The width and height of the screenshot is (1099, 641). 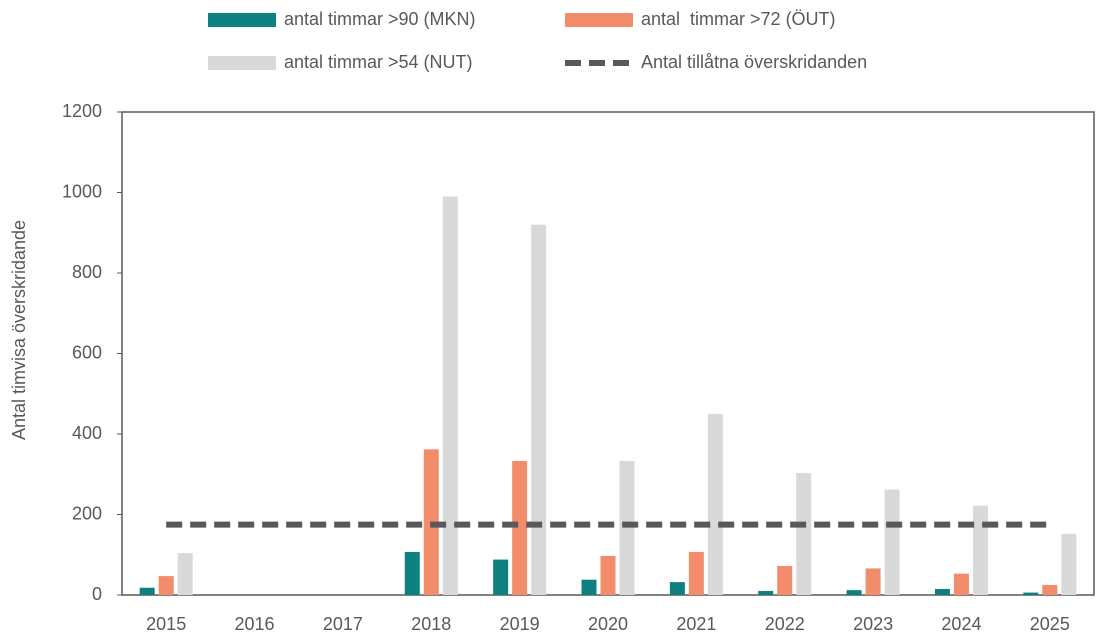 I want to click on x-tick-label: 2016, so click(x=255, y=624).